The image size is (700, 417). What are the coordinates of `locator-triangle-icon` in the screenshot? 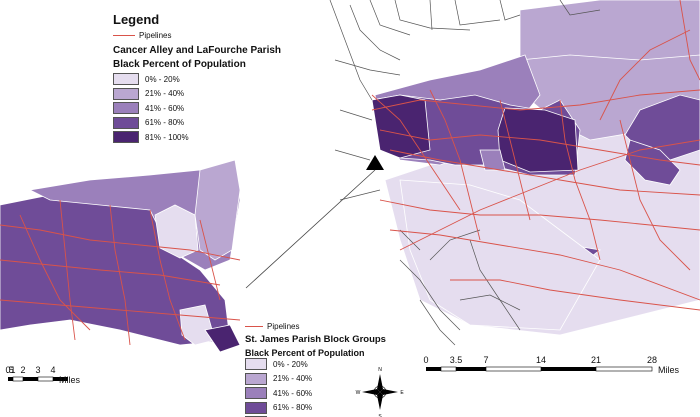 It's located at (375, 162).